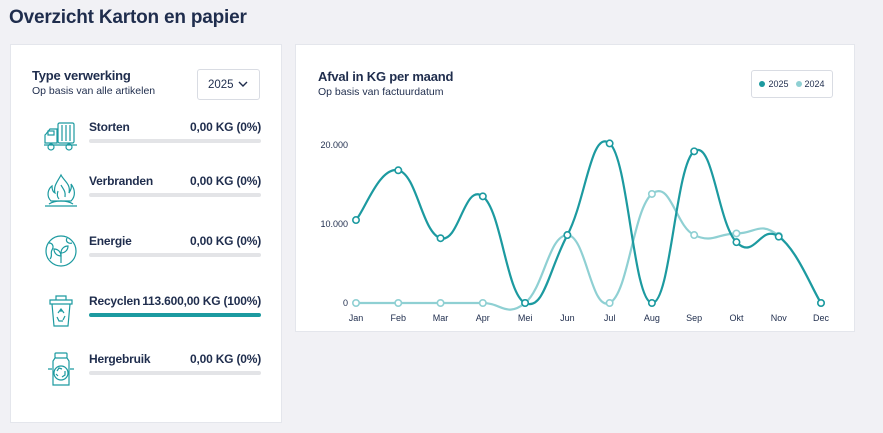  I want to click on chevron-down-icon, so click(243, 84).